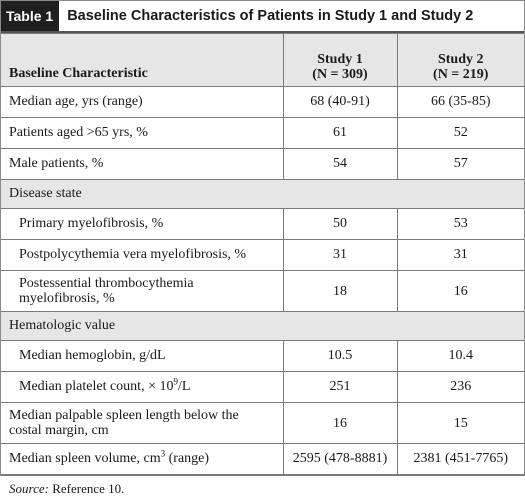 Image resolution: width=525 pixels, height=502 pixels. What do you see at coordinates (340, 291) in the screenshot?
I see `study1-value: 18` at bounding box center [340, 291].